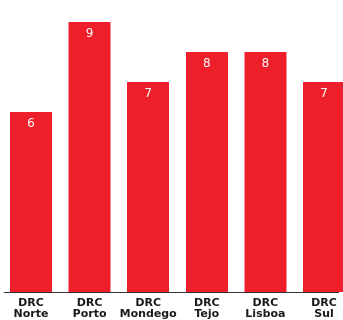  I want to click on category-label-line-1-1: Porto, so click(90, 313).